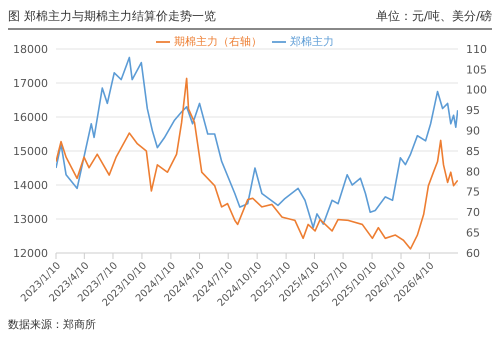 This screenshot has width=500, height=352. I want to click on y-tick-label: 12000, so click(30, 253).